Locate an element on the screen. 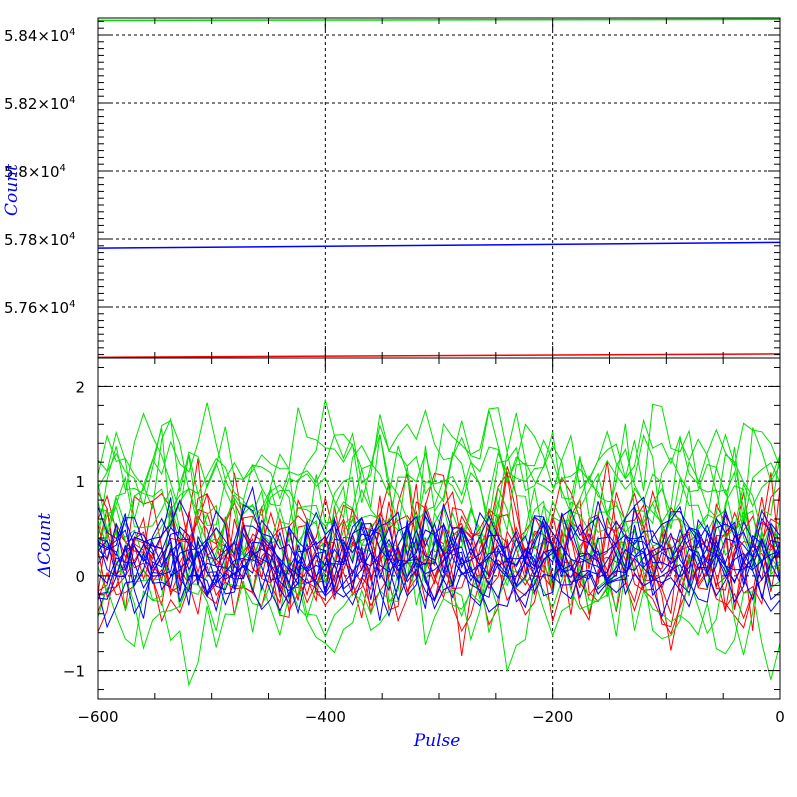 This screenshot has width=797, height=797. x-tick-label: −200 is located at coordinates (552, 717).